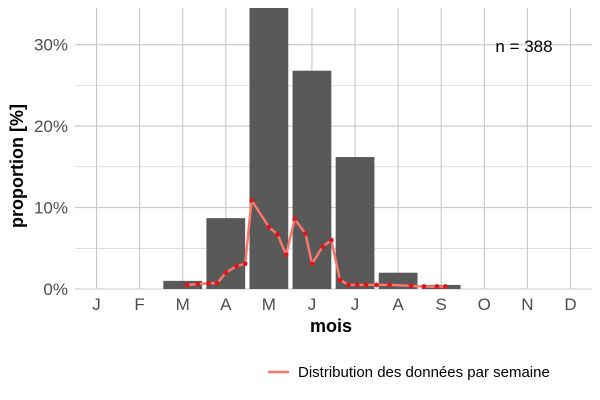 This screenshot has height=400, width=600. I want to click on x-tick-label: O, so click(484, 304).